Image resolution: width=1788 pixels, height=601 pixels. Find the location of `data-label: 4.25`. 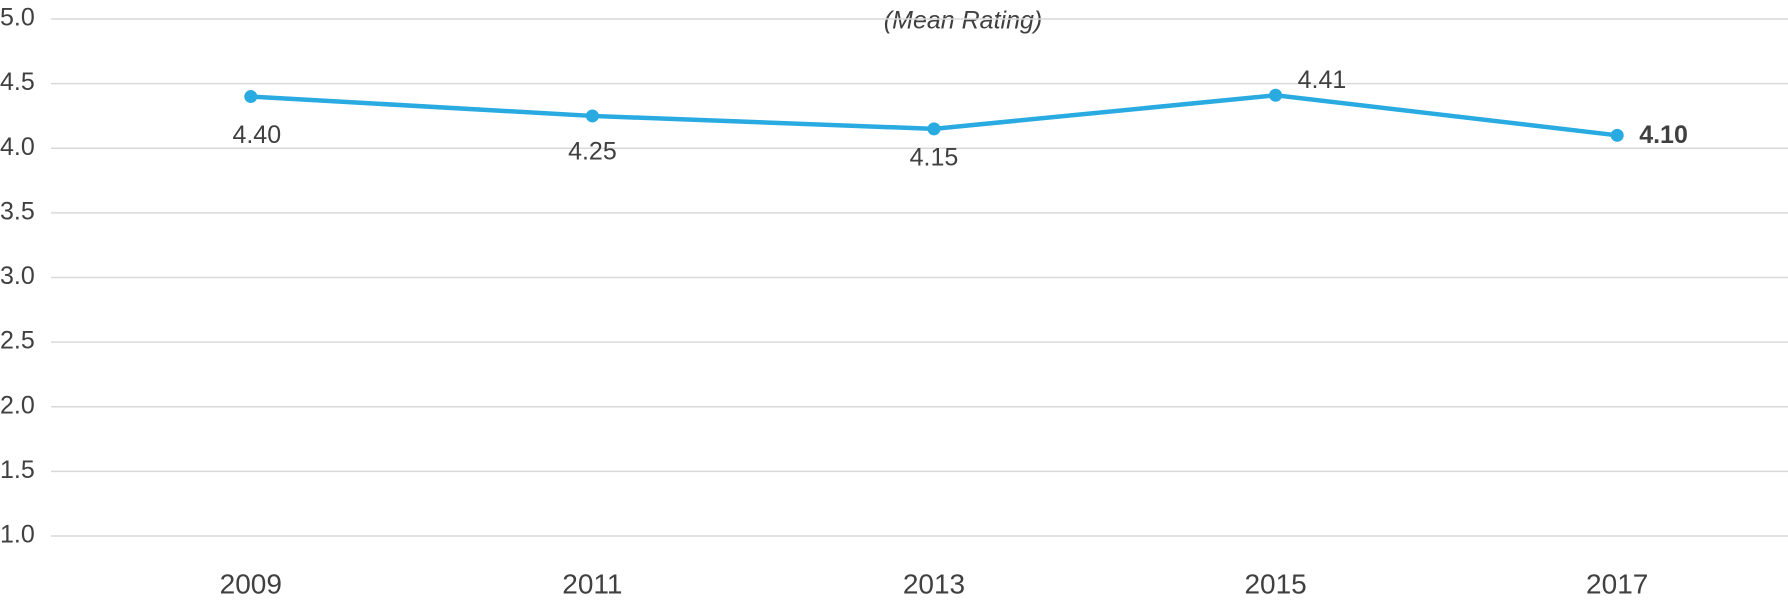

data-label: 4.25 is located at coordinates (592, 152).